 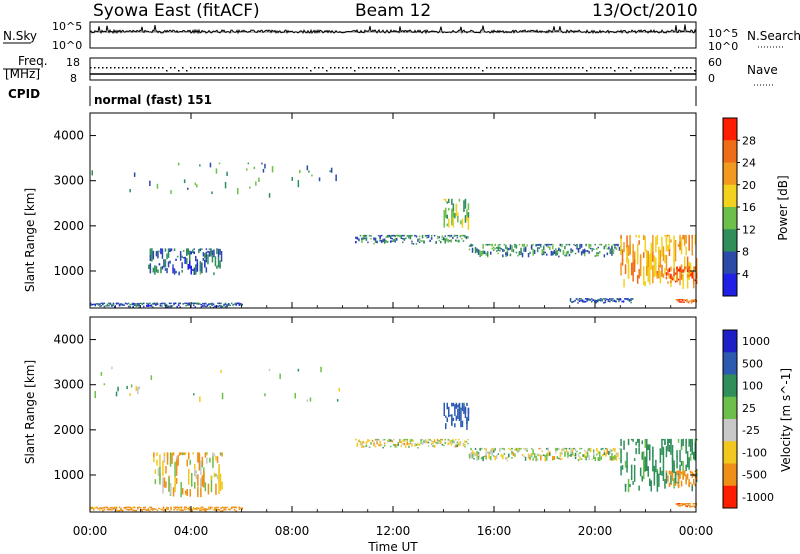 What do you see at coordinates (352, 96) in the screenshot?
I see `cpid-panel: CPID normal (fast) 151` at bounding box center [352, 96].